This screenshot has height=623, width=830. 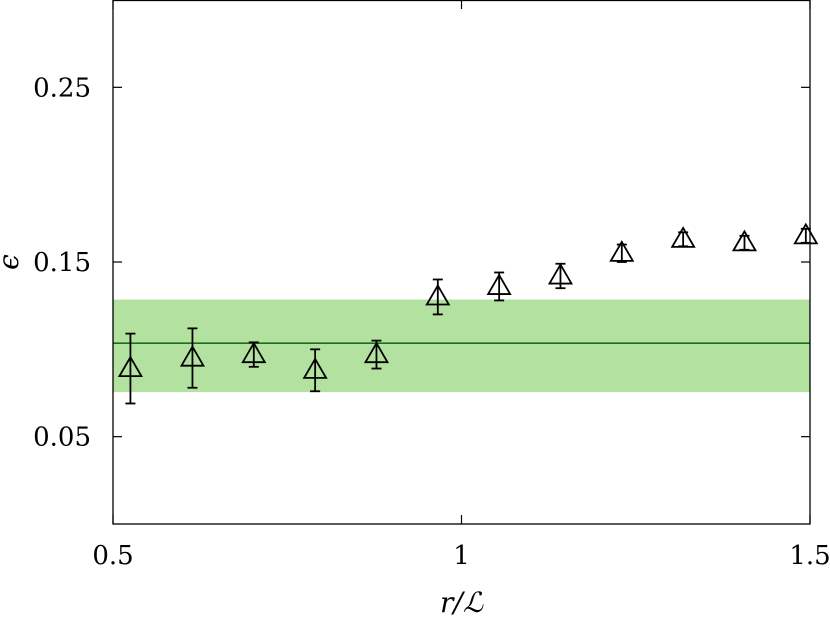 I want to click on y-tick-label: 0.25, so click(x=62, y=88).